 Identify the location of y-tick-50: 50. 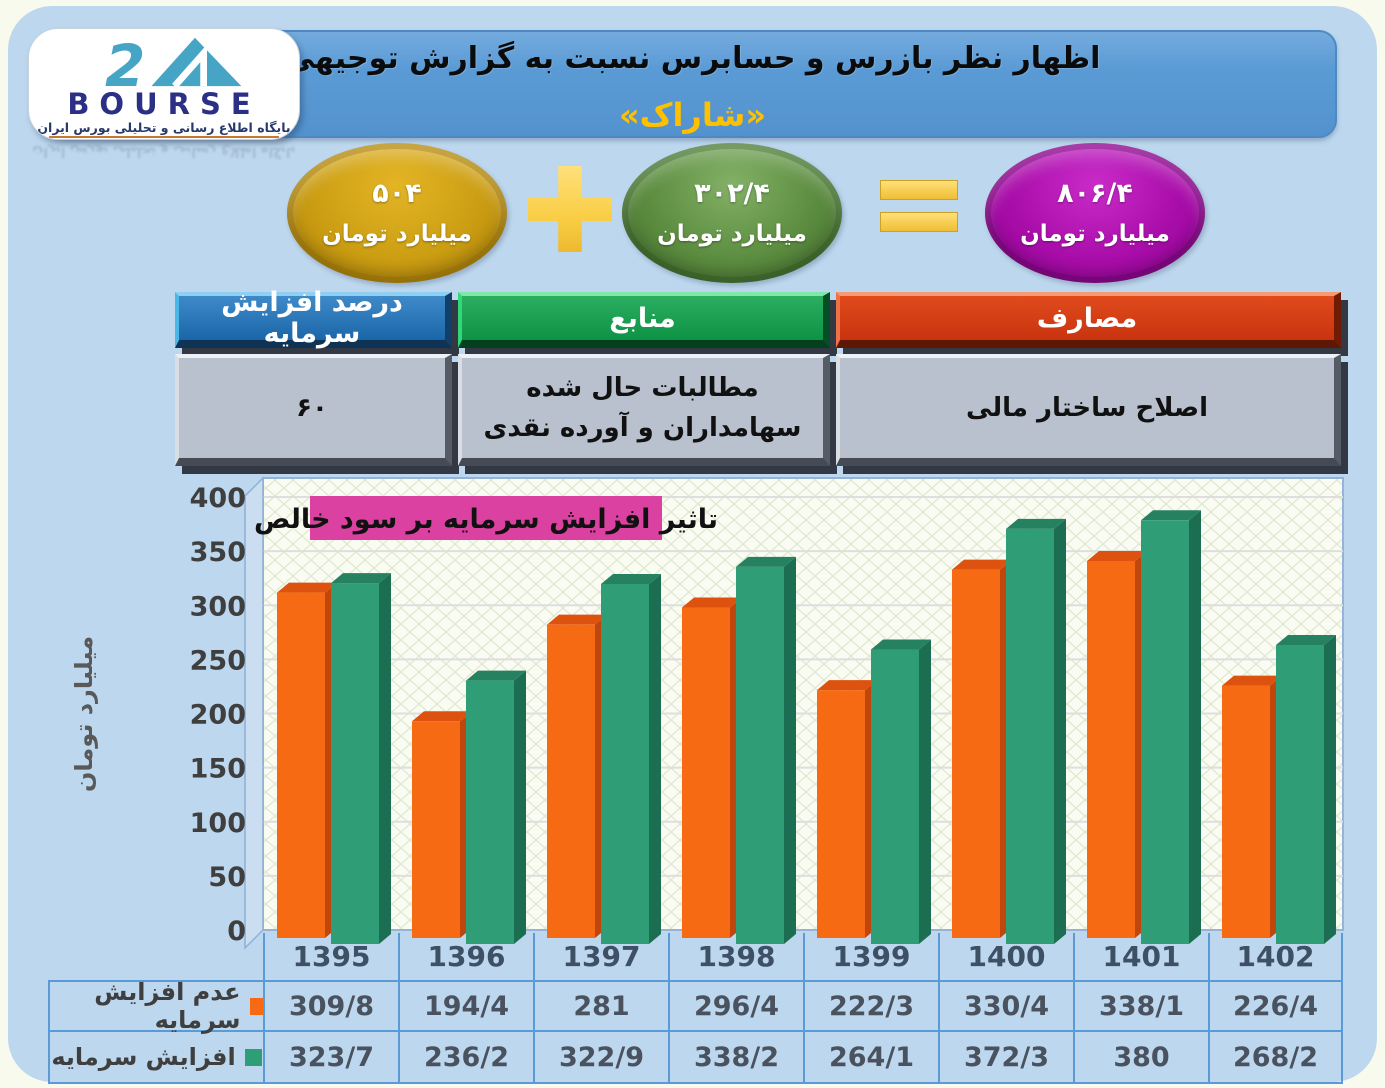
(227, 877).